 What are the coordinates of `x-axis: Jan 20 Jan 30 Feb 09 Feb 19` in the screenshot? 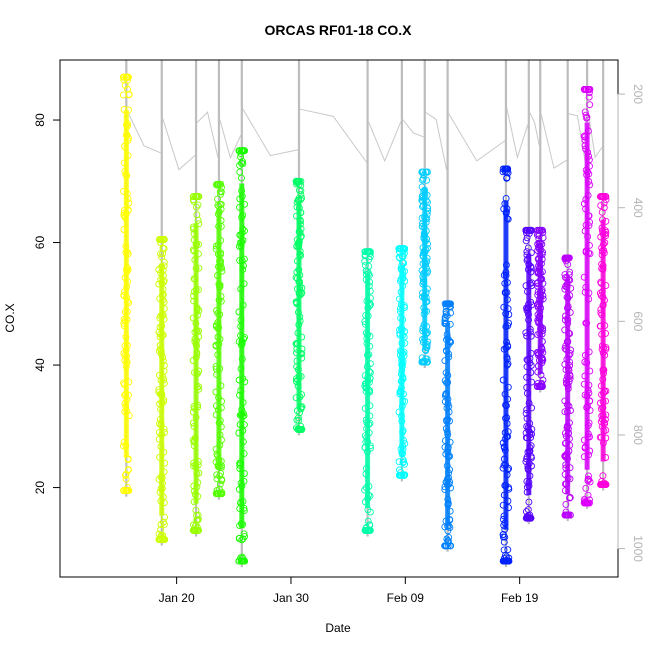 It's located at (349, 590).